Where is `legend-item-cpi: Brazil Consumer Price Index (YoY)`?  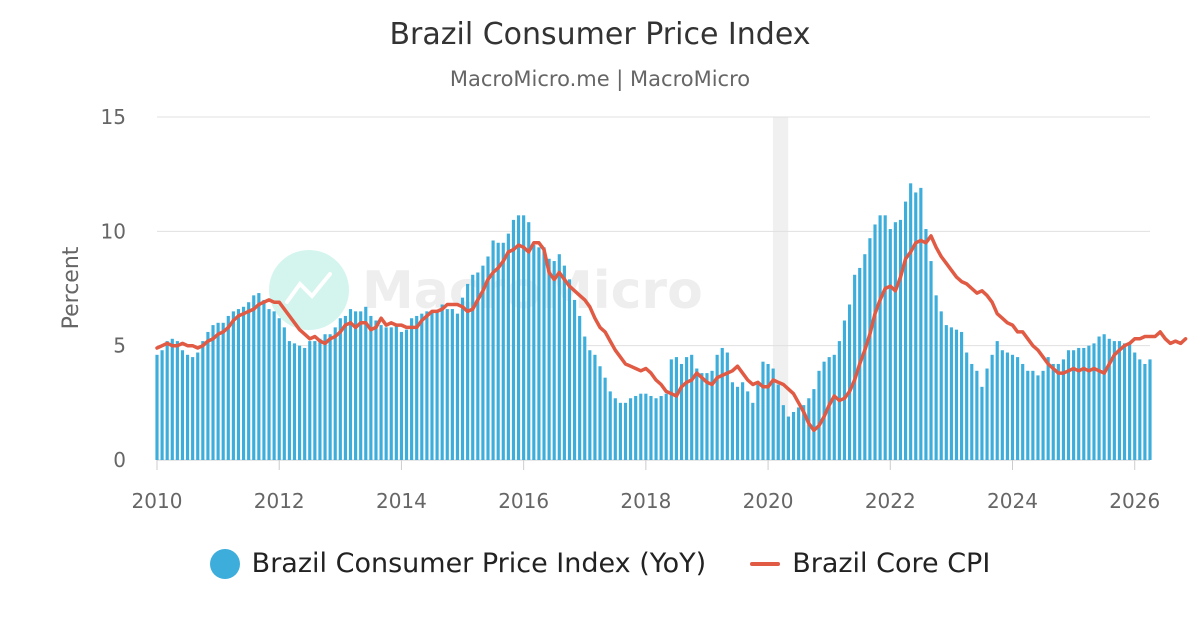
legend-item-cpi: Brazil Consumer Price Index (YoY) is located at coordinates (458, 563).